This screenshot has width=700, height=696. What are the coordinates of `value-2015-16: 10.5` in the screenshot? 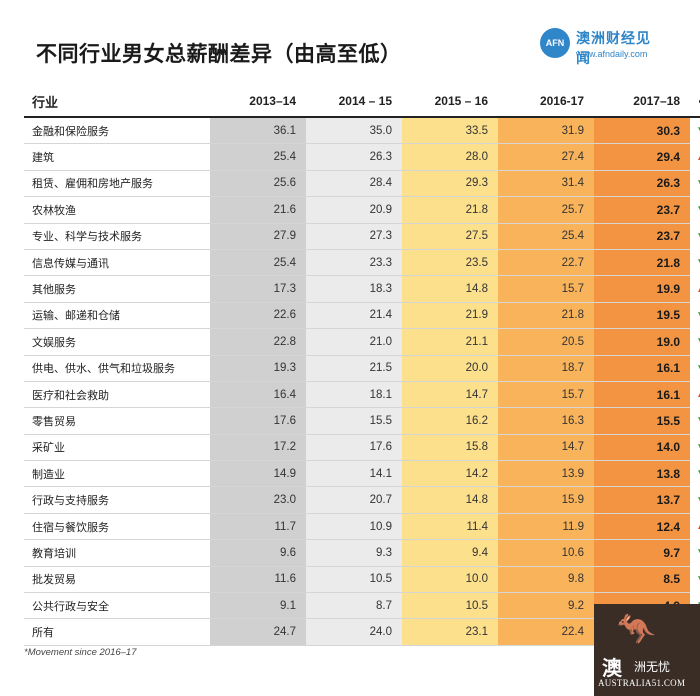 It's located at (450, 606).